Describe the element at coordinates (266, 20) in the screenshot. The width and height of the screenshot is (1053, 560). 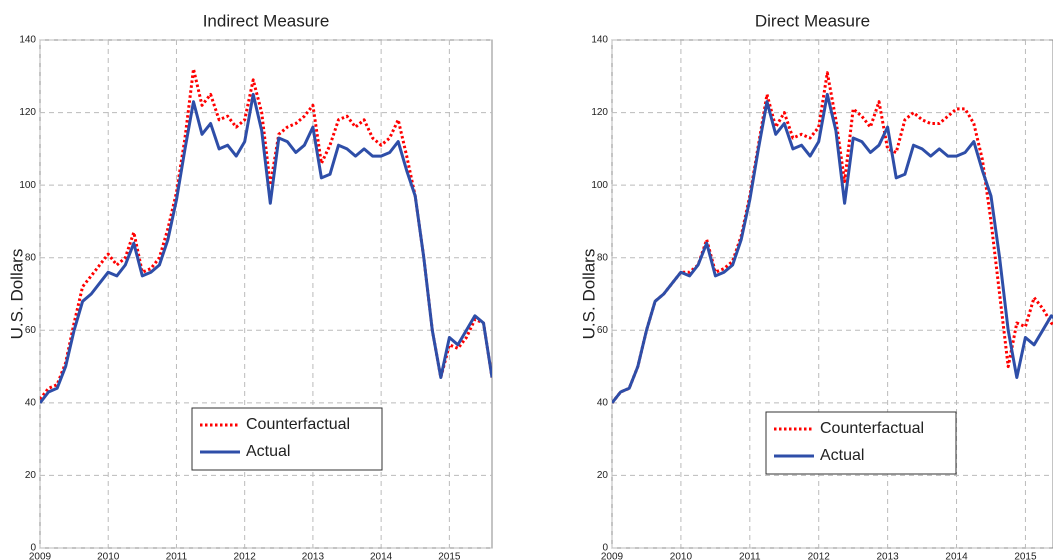
I see `chart-title: Indirect Measure` at that location.